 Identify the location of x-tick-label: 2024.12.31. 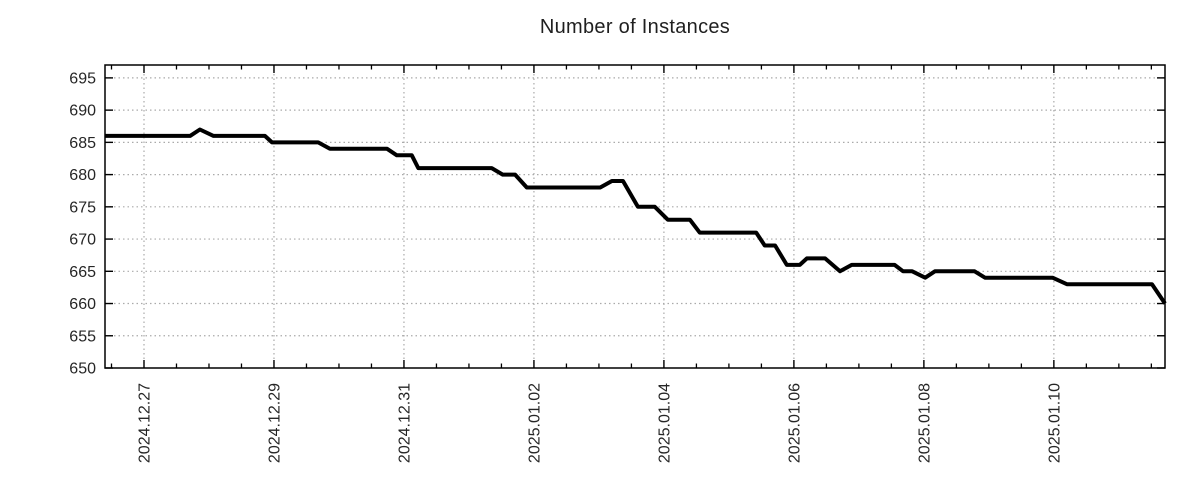
(404, 423).